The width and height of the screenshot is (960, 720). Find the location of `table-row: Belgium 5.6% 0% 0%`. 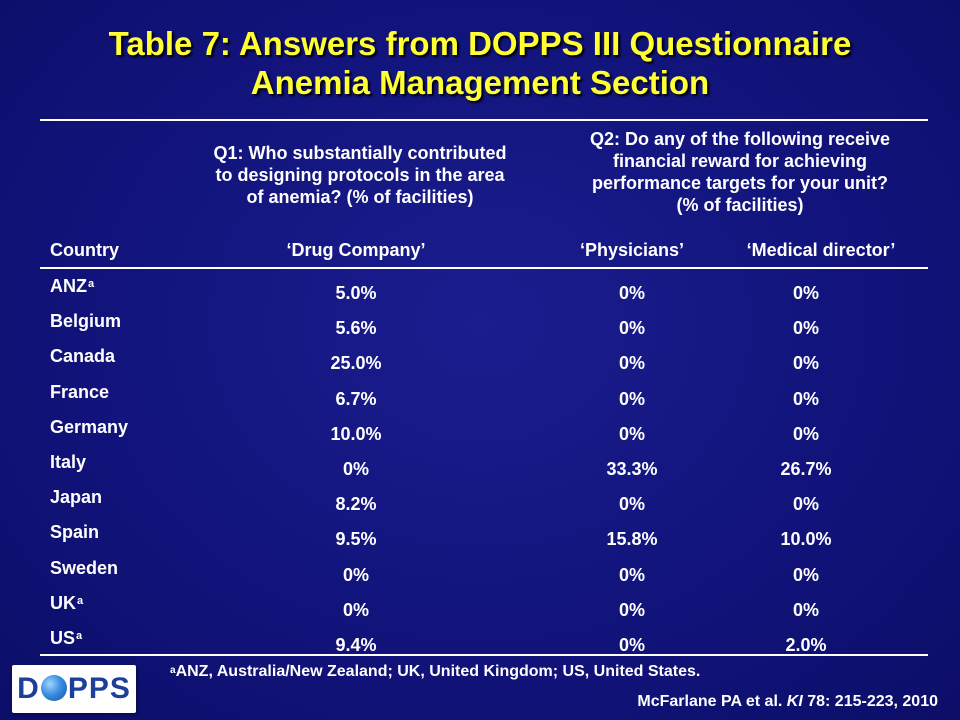

table-row: Belgium 5.6% 0% 0% is located at coordinates (480, 327).